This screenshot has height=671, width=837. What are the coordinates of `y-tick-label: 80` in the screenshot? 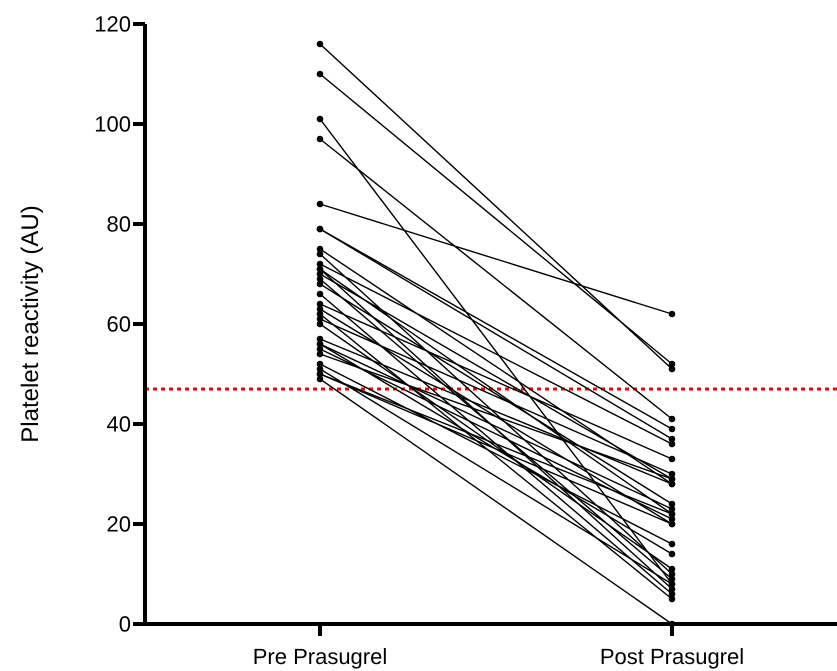 It's located at (118, 224).